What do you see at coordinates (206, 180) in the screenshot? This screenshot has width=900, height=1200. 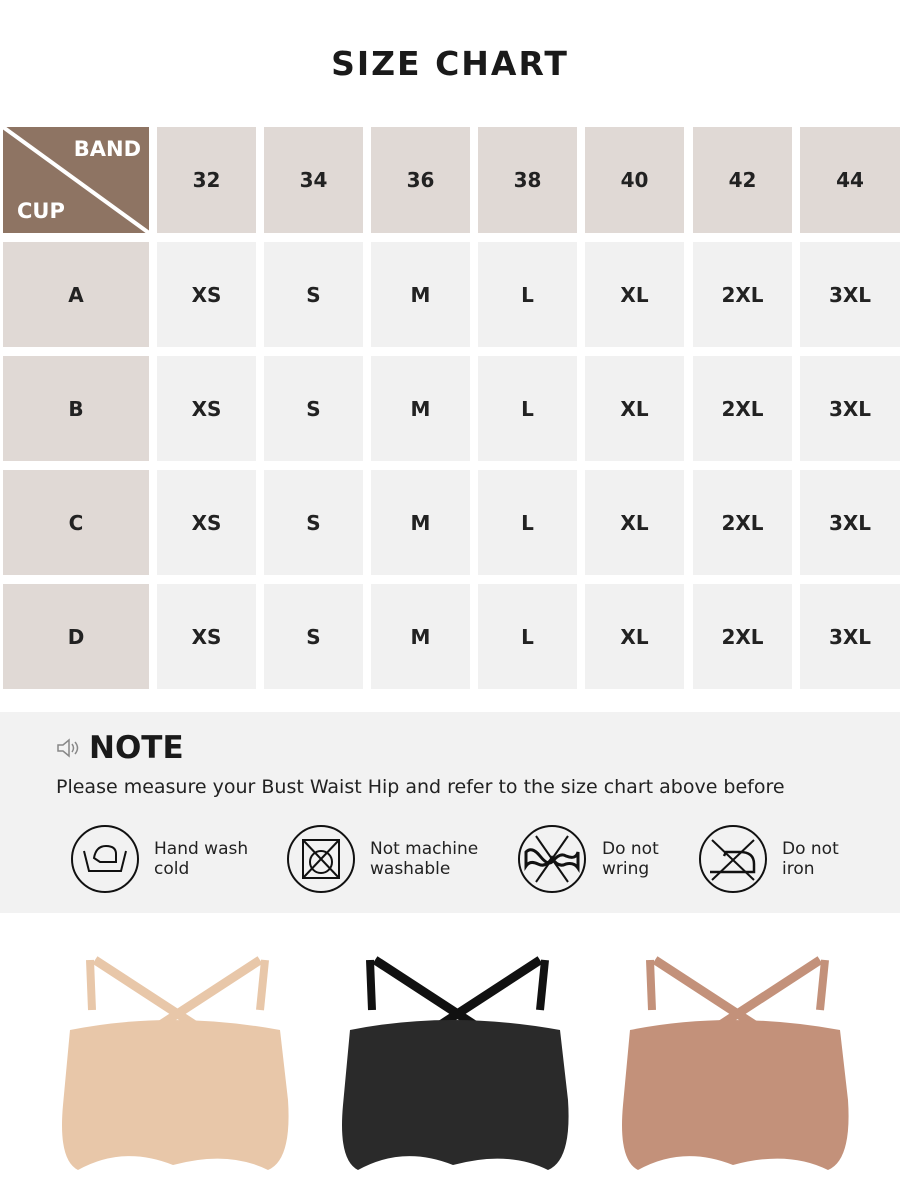 I see `band-header: 32` at bounding box center [206, 180].